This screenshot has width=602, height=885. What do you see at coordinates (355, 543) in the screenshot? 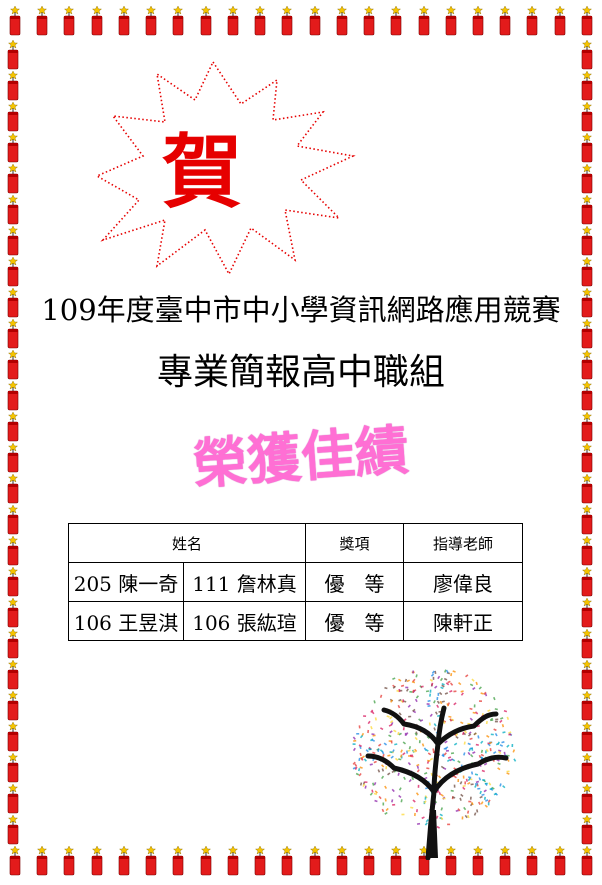
I see `header-award: 獎項` at bounding box center [355, 543].